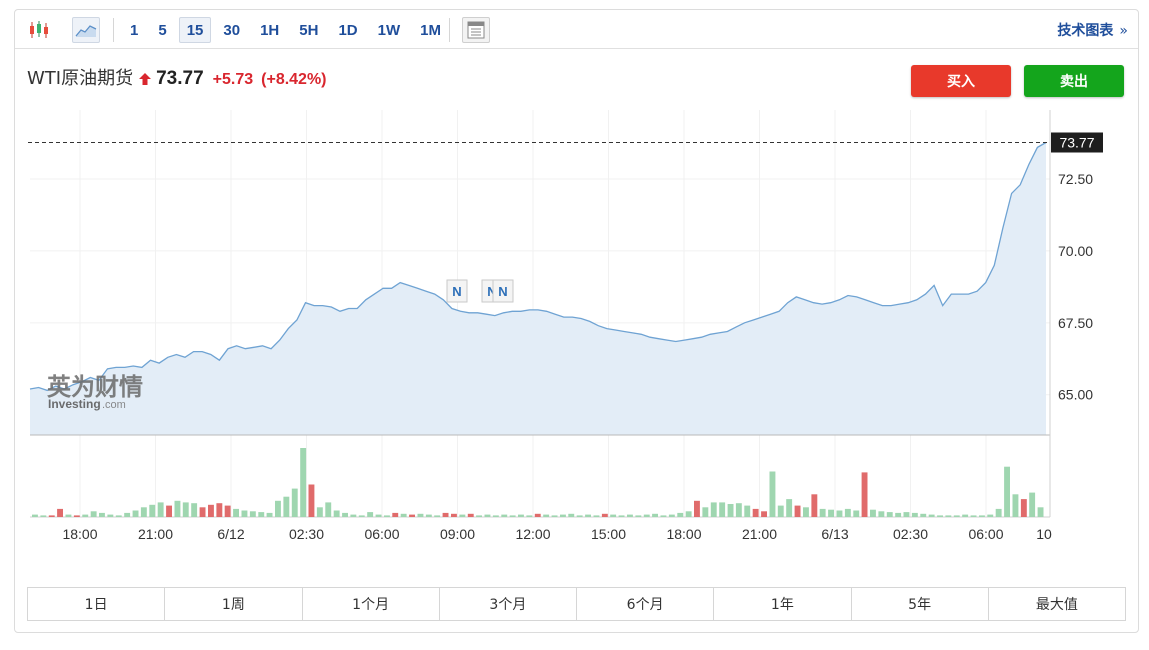 This screenshot has width=1149, height=650. What do you see at coordinates (1056, 605) in the screenshot?
I see `range-option: 最大值` at bounding box center [1056, 605].